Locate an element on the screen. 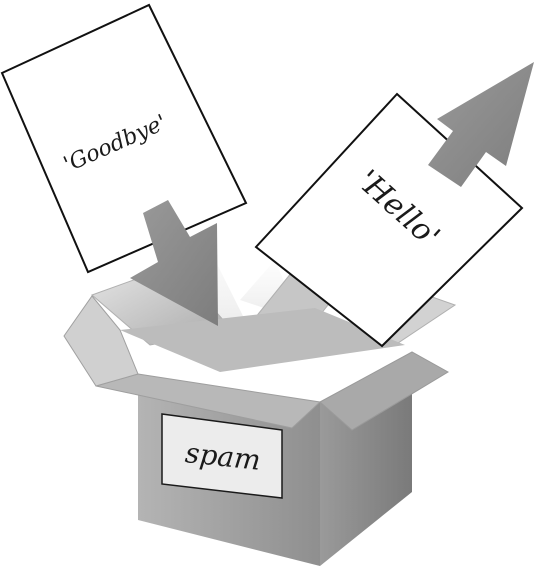 This screenshot has height=578, width=542. down-arrow-icon is located at coordinates (174, 263).